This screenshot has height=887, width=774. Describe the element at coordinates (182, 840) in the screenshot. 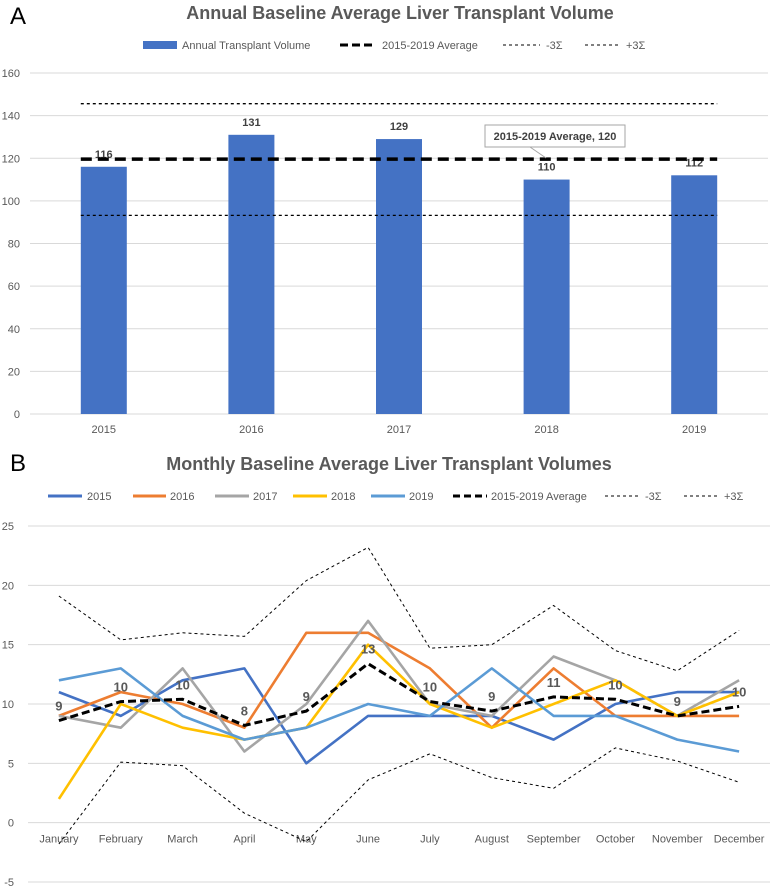

I see `x-tick-label: March` at that location.